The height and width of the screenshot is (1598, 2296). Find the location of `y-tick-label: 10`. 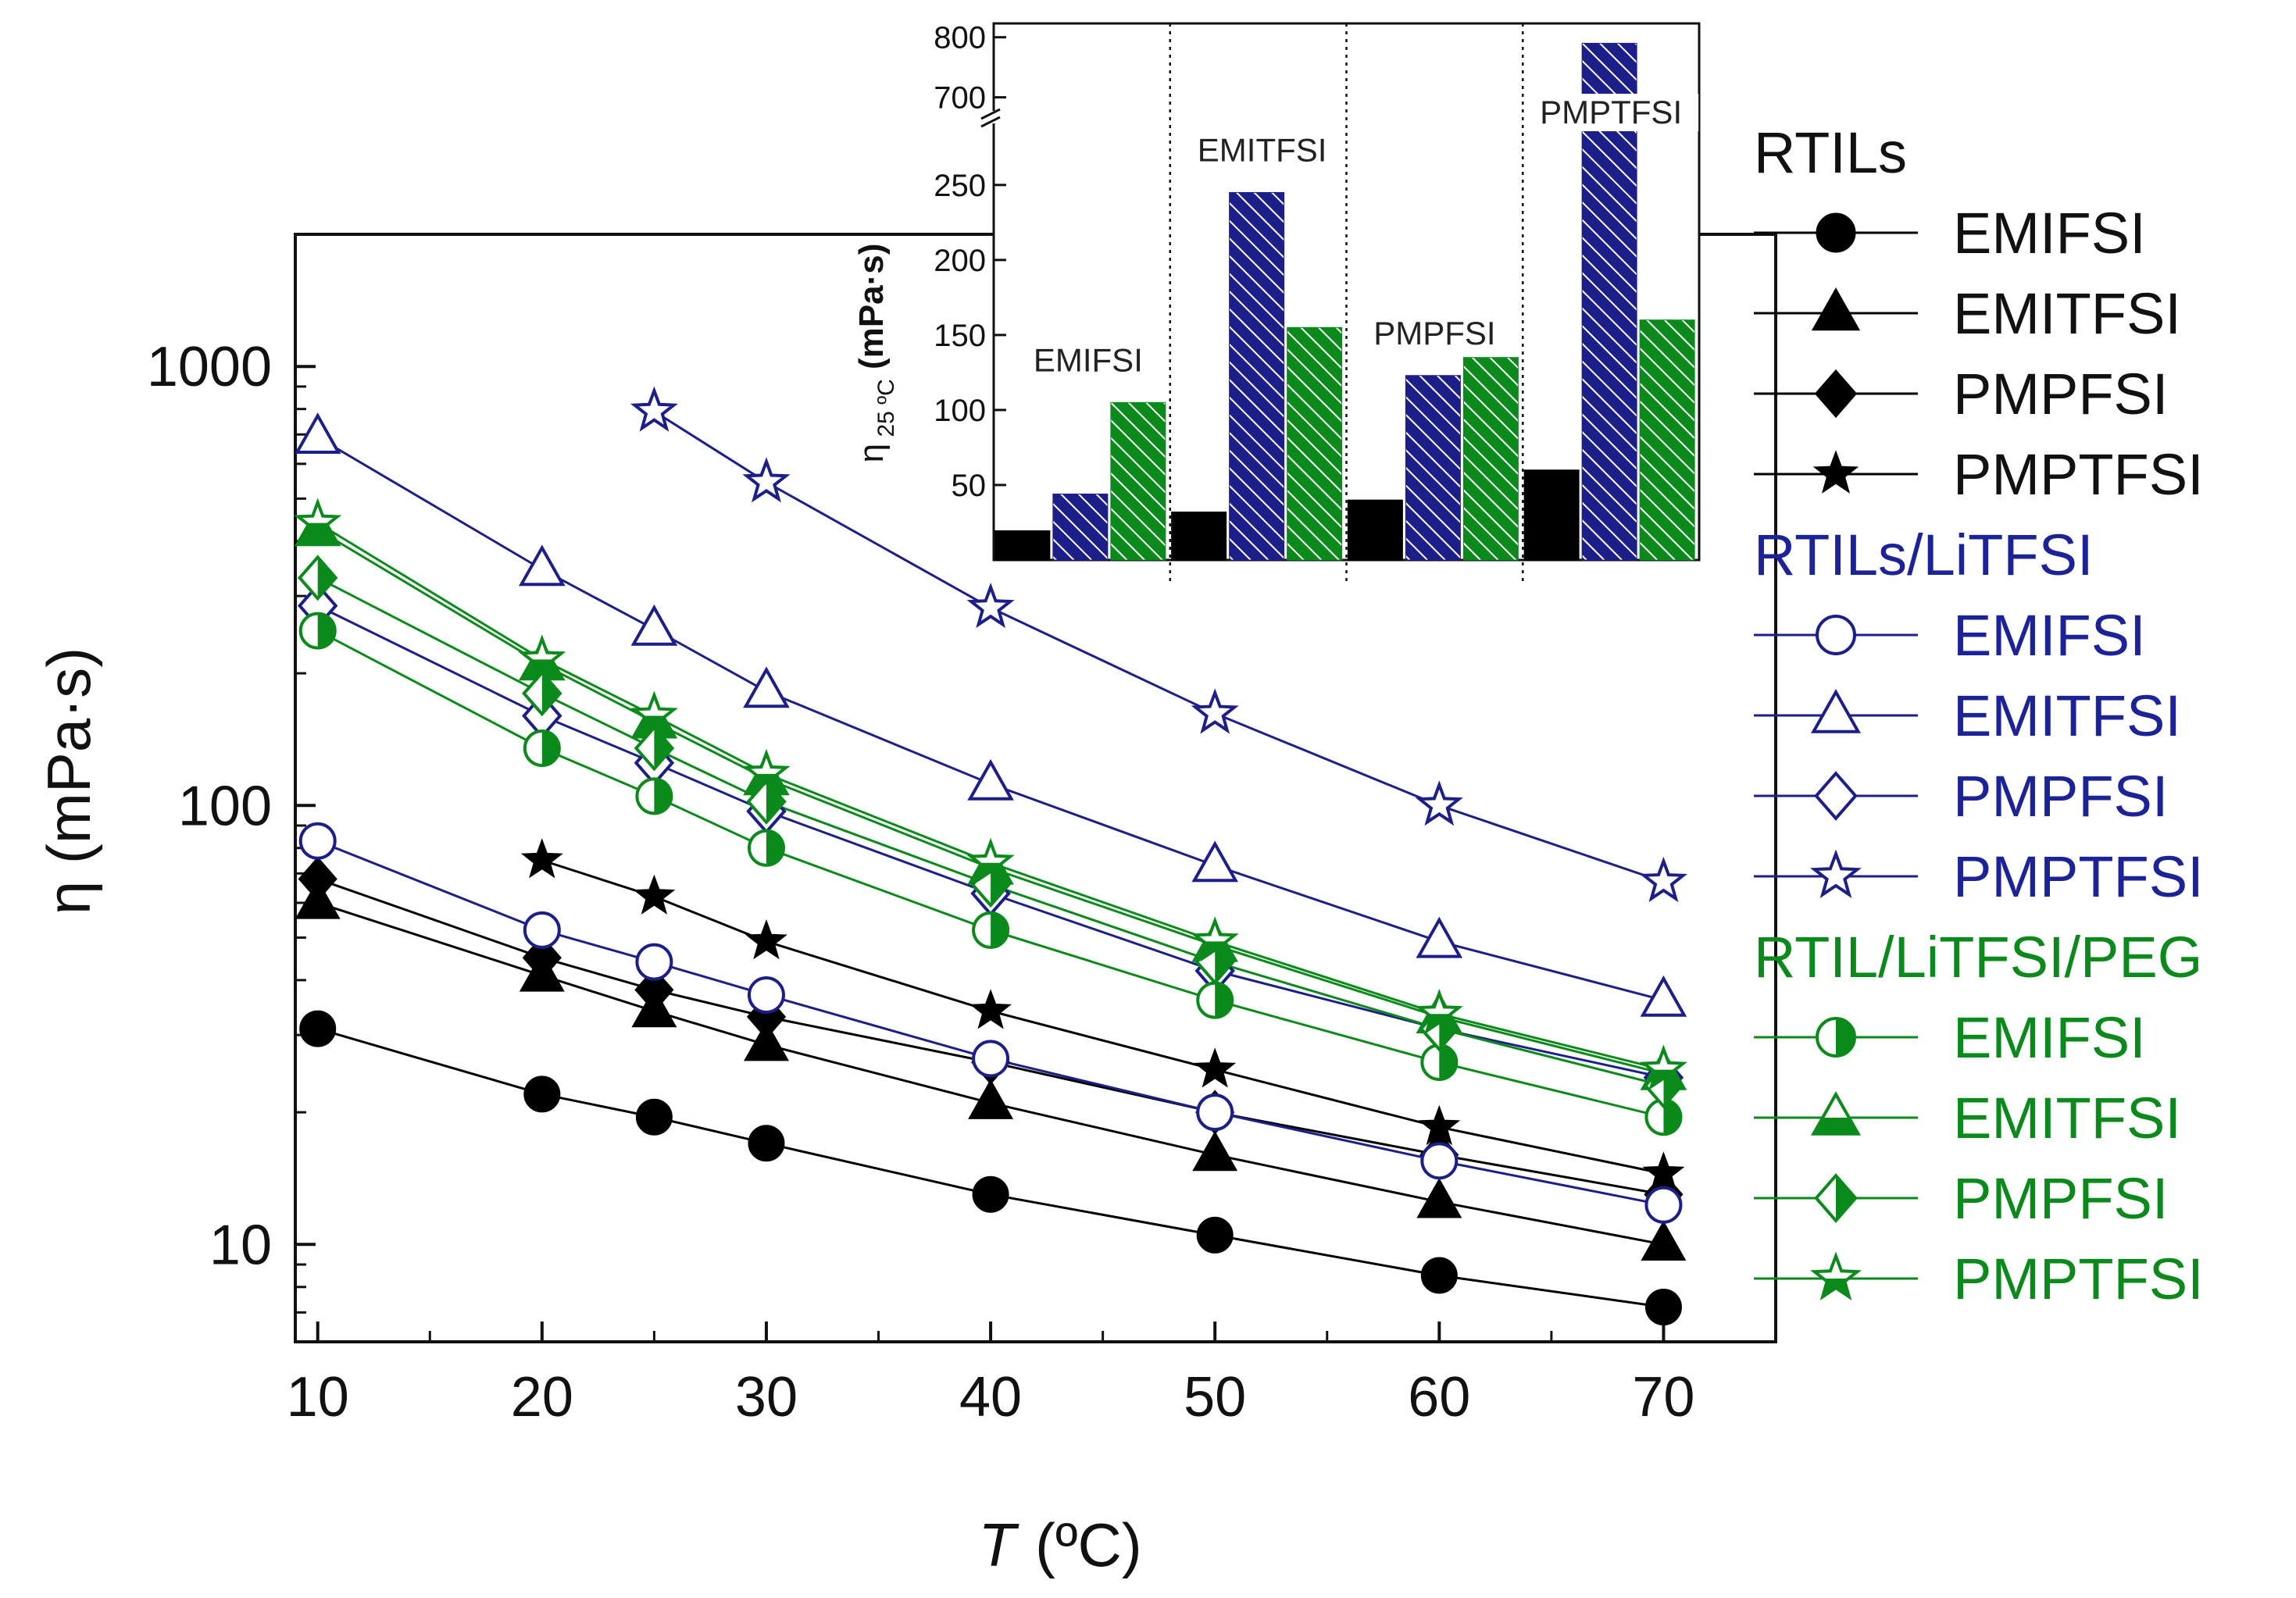

y-tick-label: 10 is located at coordinates (240, 1245).